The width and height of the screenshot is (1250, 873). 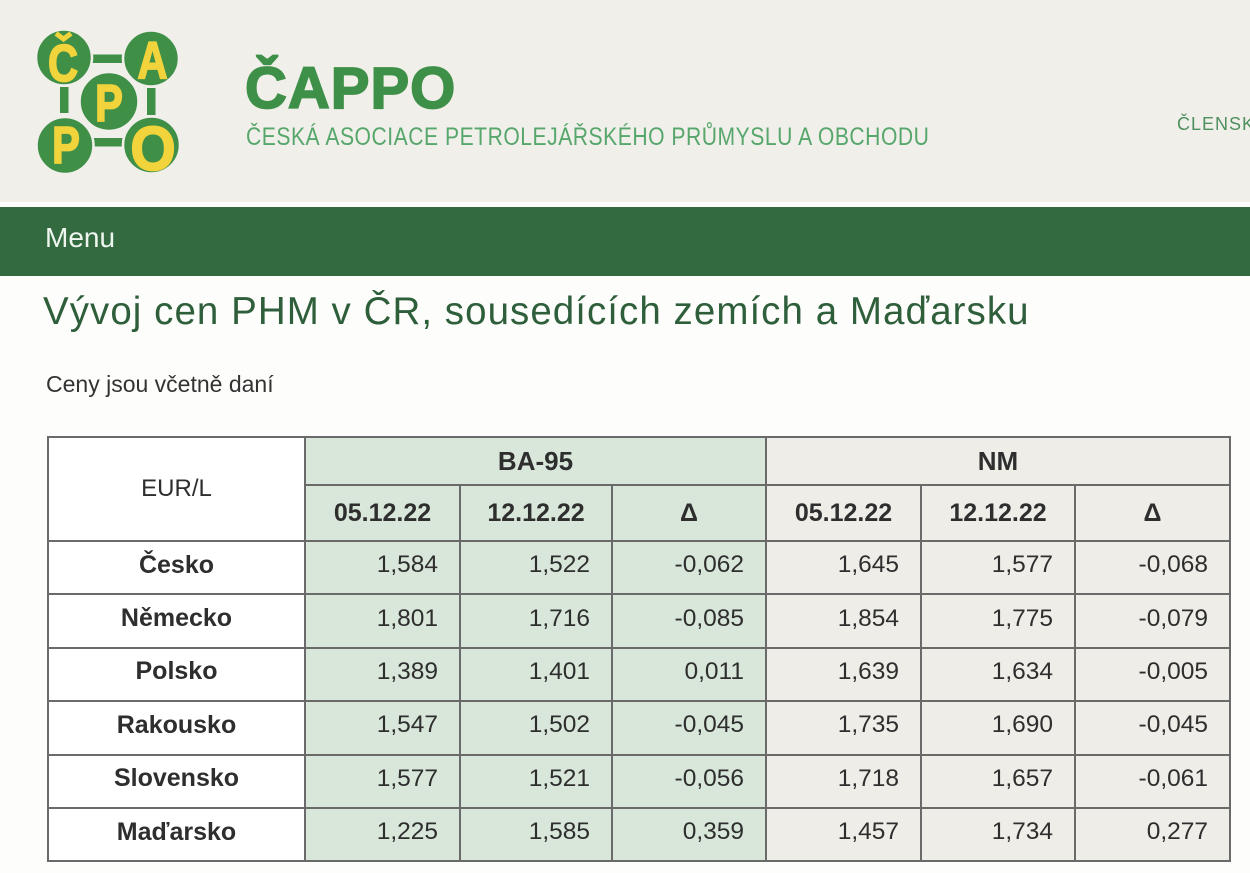 I want to click on svg-text: O, so click(x=152, y=145).